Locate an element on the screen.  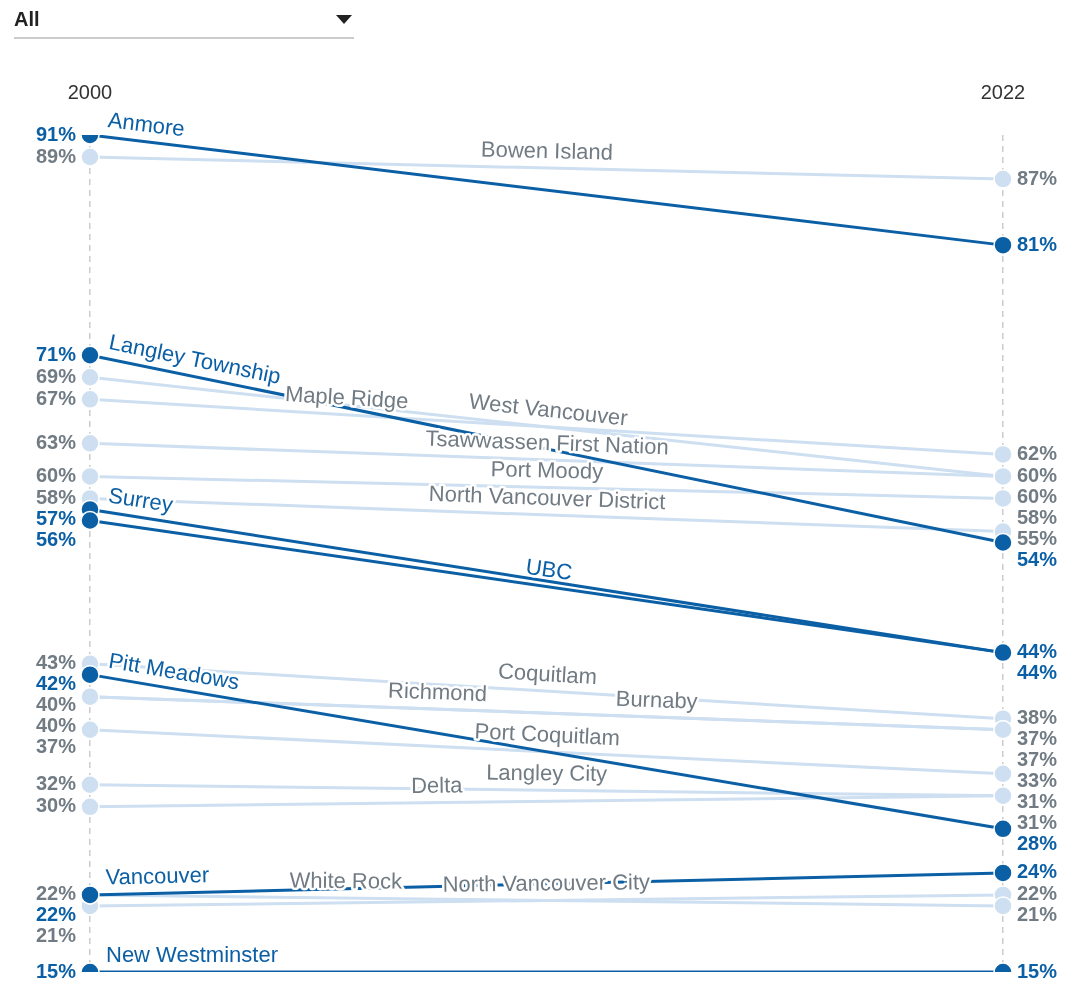
data-label: 30% is located at coordinates (56, 805).